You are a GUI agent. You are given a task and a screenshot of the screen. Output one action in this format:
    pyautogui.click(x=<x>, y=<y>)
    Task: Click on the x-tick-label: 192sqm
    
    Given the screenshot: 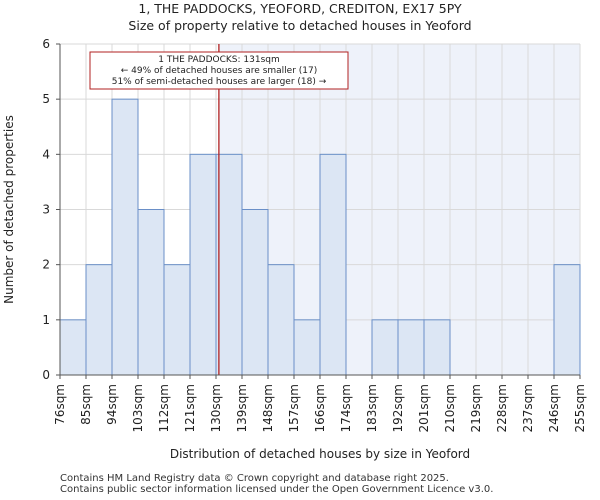 What is the action you would take?
    pyautogui.click(x=398, y=408)
    